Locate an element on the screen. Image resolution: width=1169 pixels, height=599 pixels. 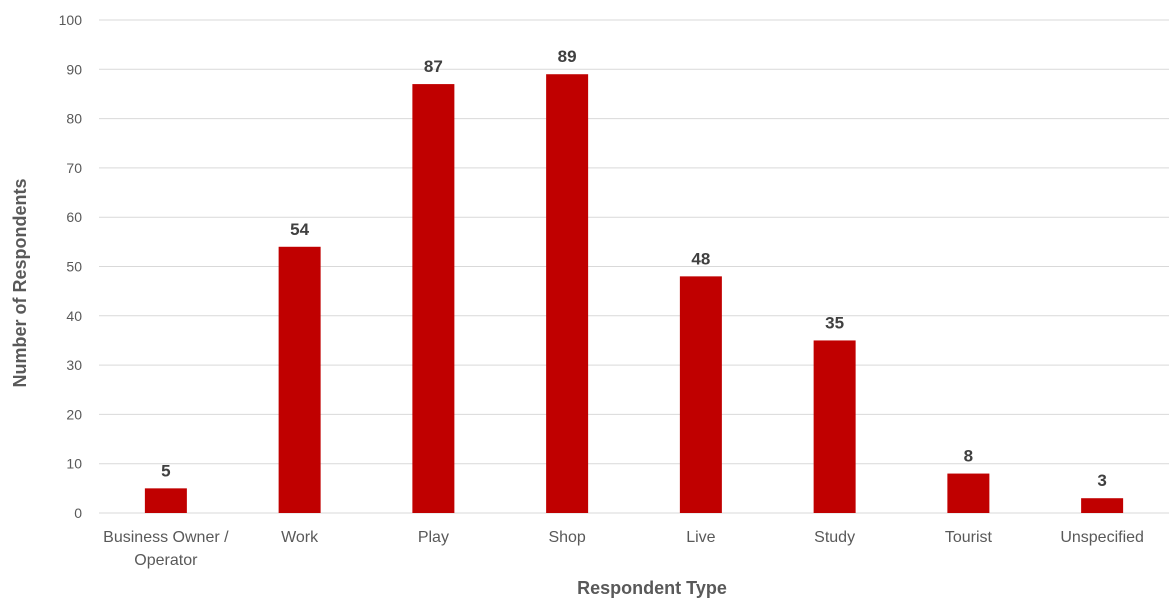
x-tick-label: Business Owner / Operator is located at coordinates (166, 549).